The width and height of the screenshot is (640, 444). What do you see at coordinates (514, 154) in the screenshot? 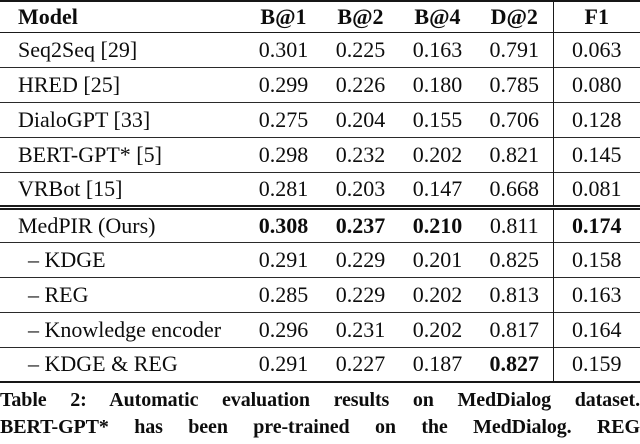
I see `metric-cell: 0.821` at bounding box center [514, 154].